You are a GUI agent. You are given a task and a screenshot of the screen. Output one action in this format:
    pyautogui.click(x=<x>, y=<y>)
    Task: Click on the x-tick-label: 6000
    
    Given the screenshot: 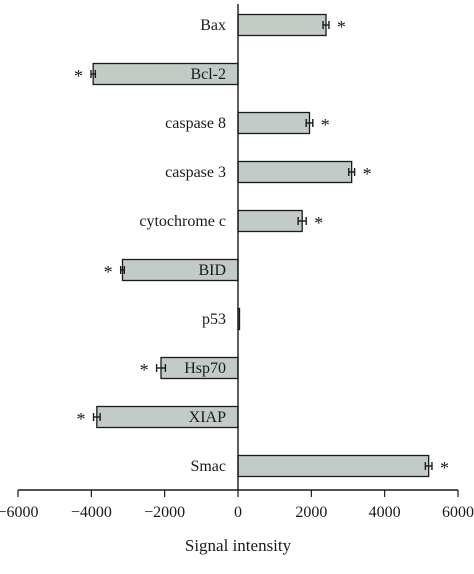 What is the action you would take?
    pyautogui.click(x=458, y=512)
    